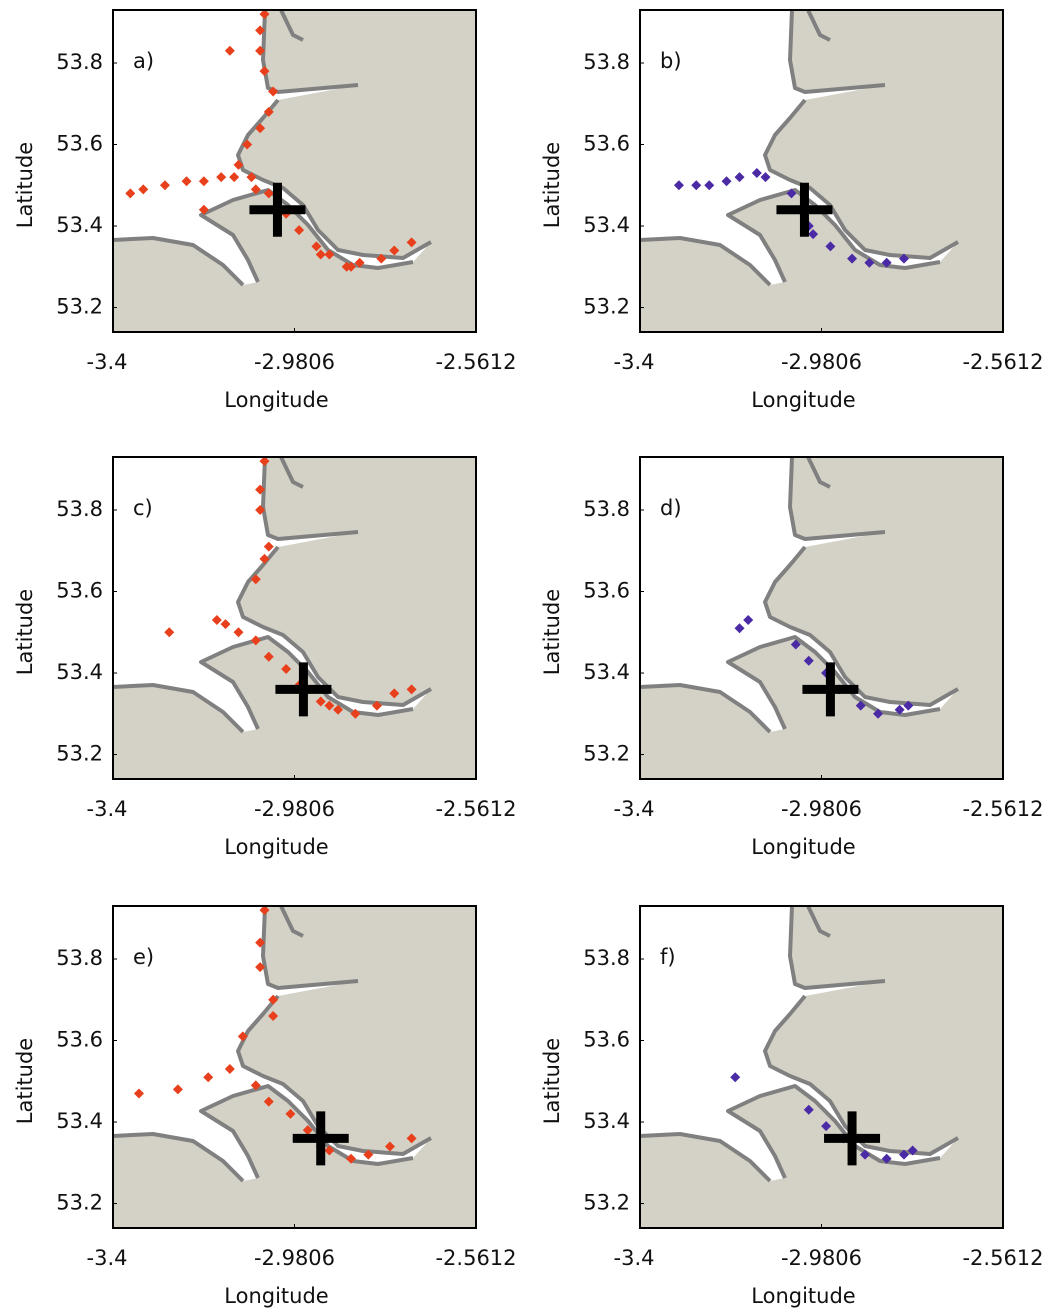 The width and height of the screenshot is (1050, 1312). Describe the element at coordinates (671, 508) in the screenshot. I see `panel-label: d)` at that location.